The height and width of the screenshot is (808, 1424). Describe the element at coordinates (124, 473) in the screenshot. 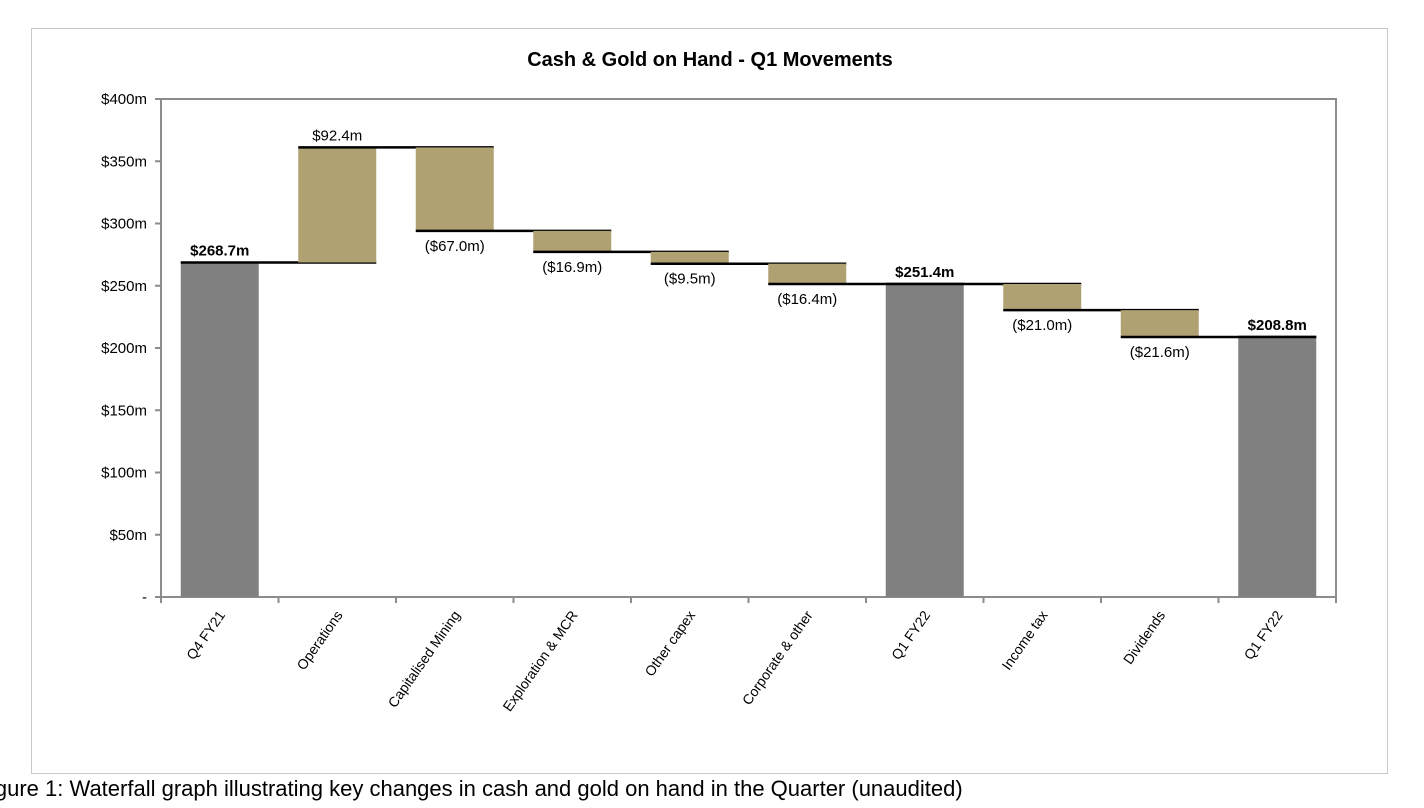

I see `y-tick-label: $100m` at that location.